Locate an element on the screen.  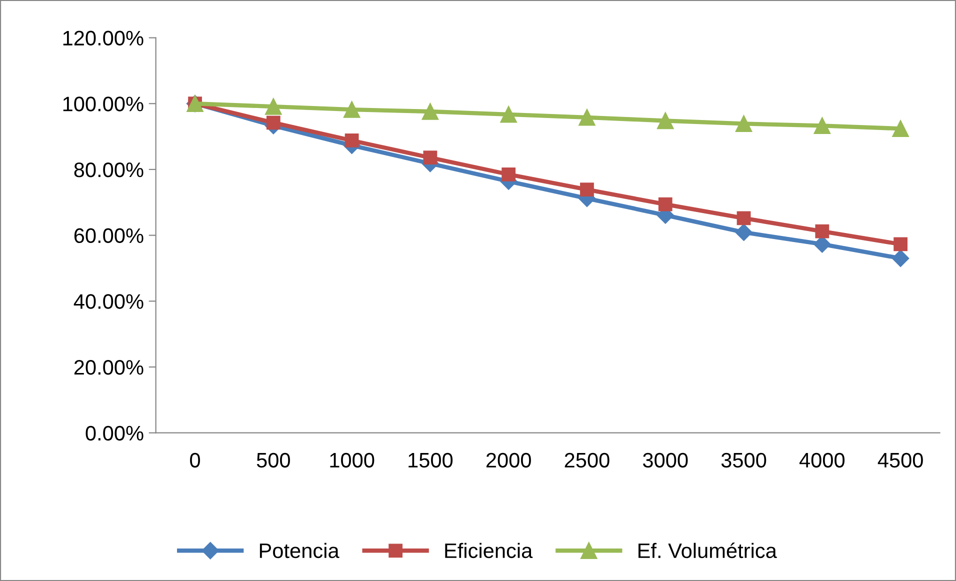
y-tick-label: 100.00% is located at coordinates (103, 104).